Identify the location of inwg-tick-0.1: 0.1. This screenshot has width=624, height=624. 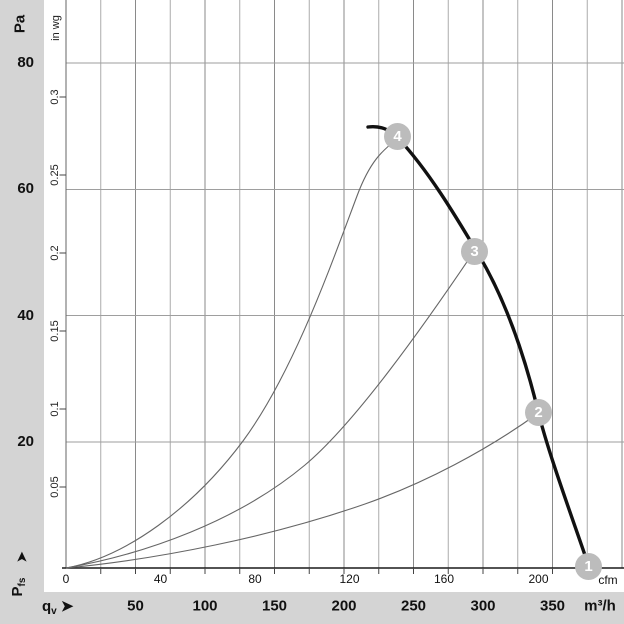
(55, 409).